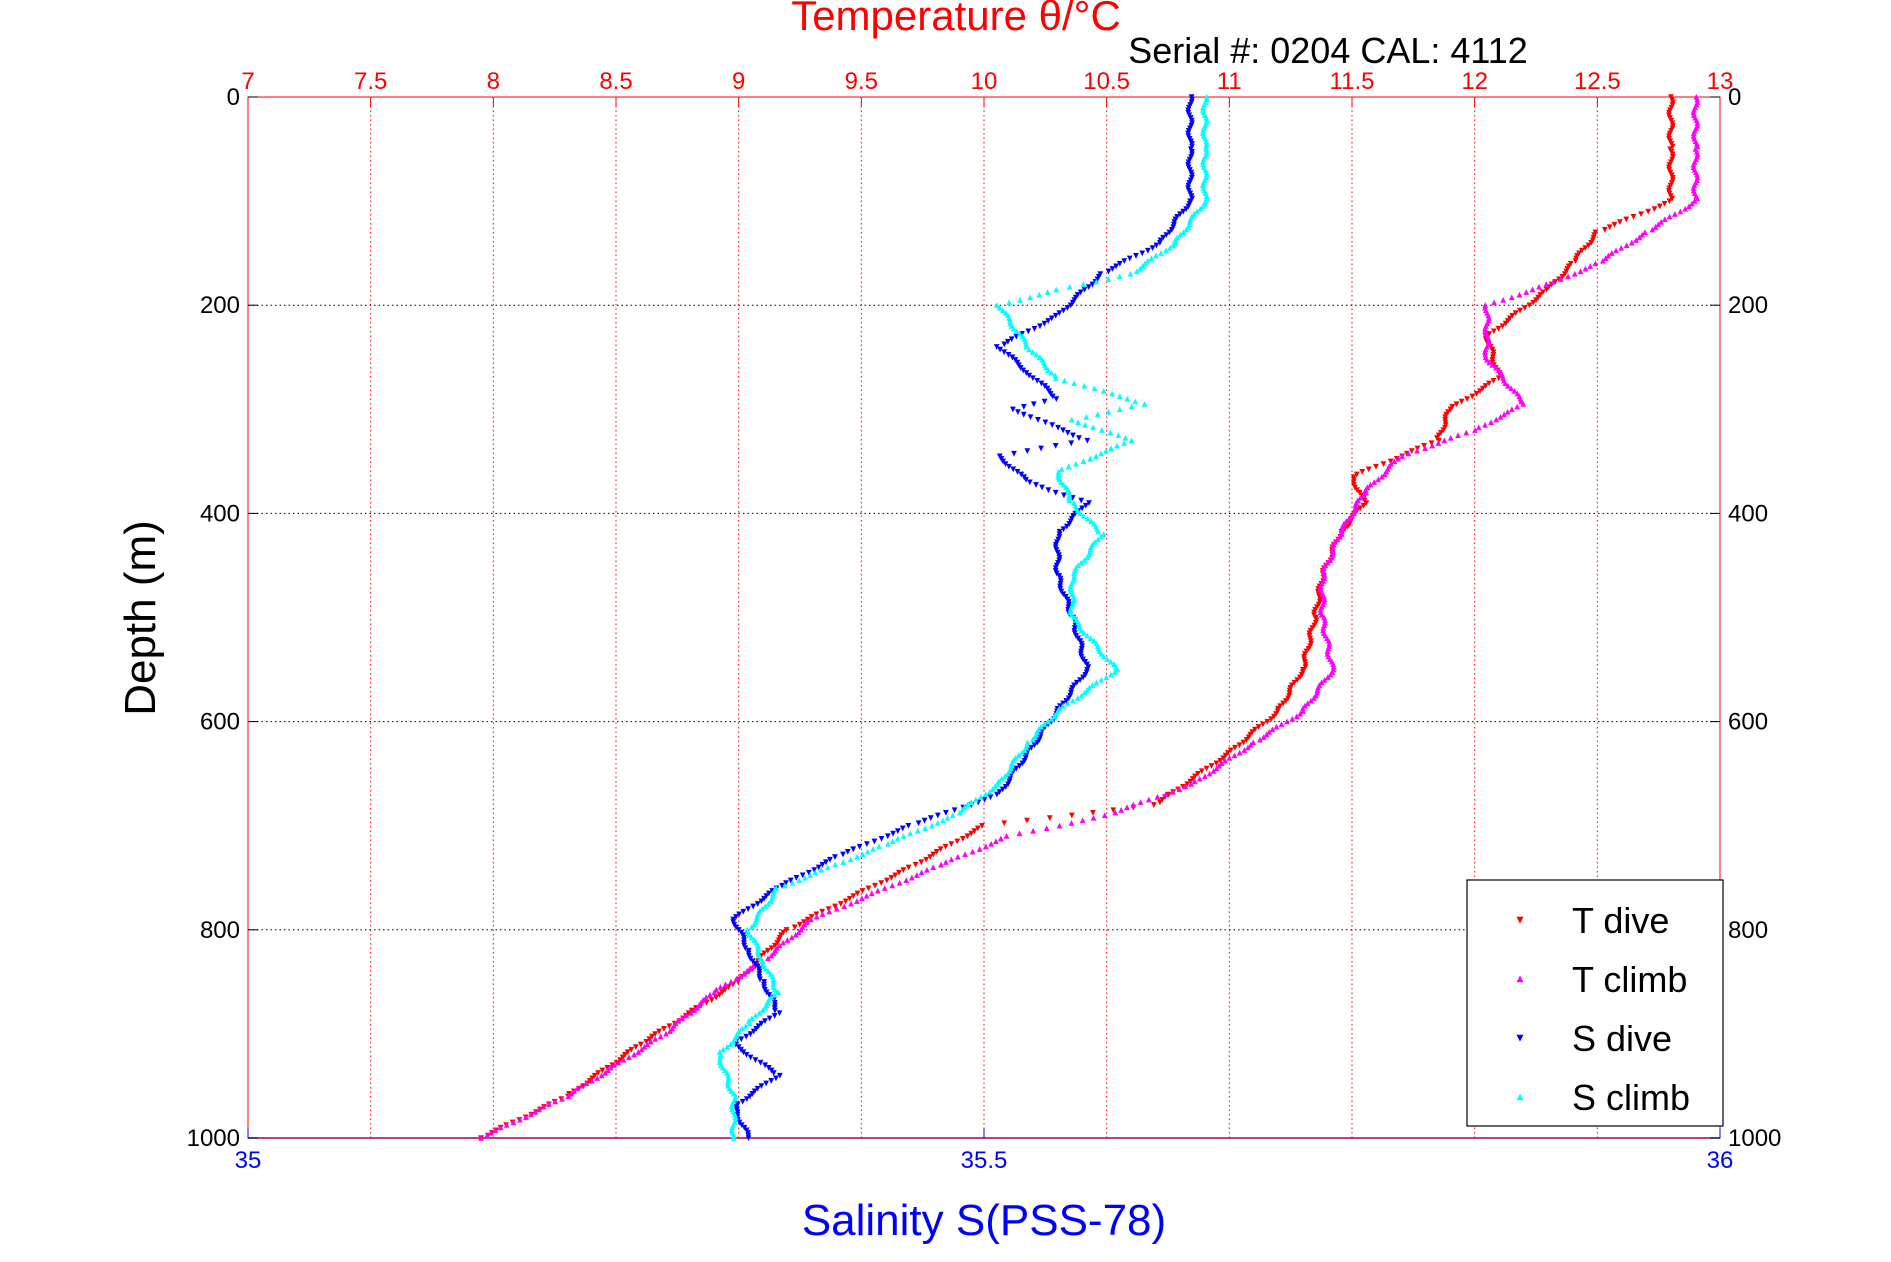 The width and height of the screenshot is (1891, 1262). What do you see at coordinates (1748, 513) in the screenshot?
I see `depth-tick-label-right: 400` at bounding box center [1748, 513].